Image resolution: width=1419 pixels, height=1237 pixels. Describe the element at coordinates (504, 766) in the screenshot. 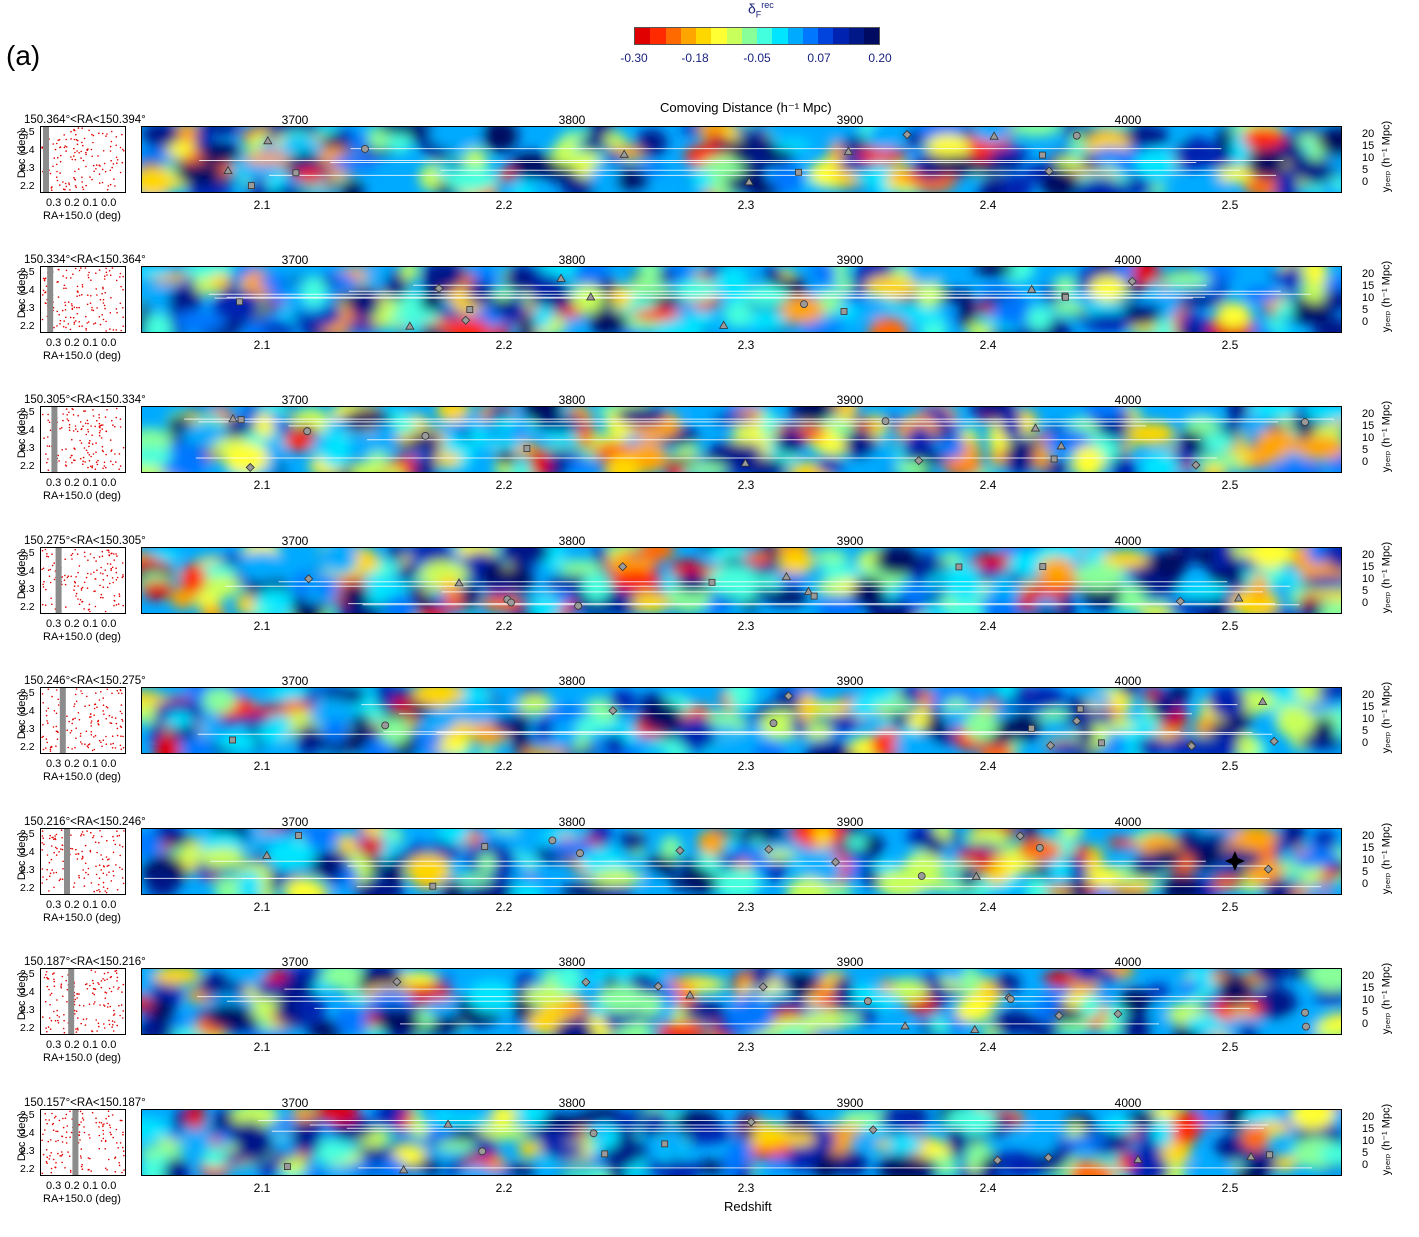

I see `redshift-tick-label: 2.2` at that location.